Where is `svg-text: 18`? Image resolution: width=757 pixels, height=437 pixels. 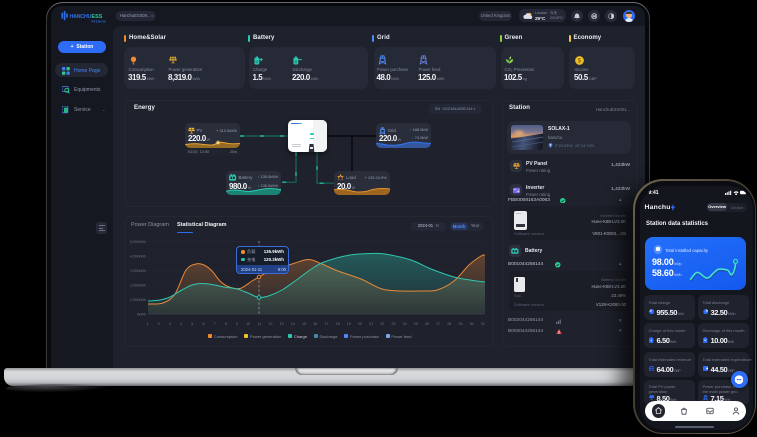 svg-text: 18 is located at coordinates (338, 324).